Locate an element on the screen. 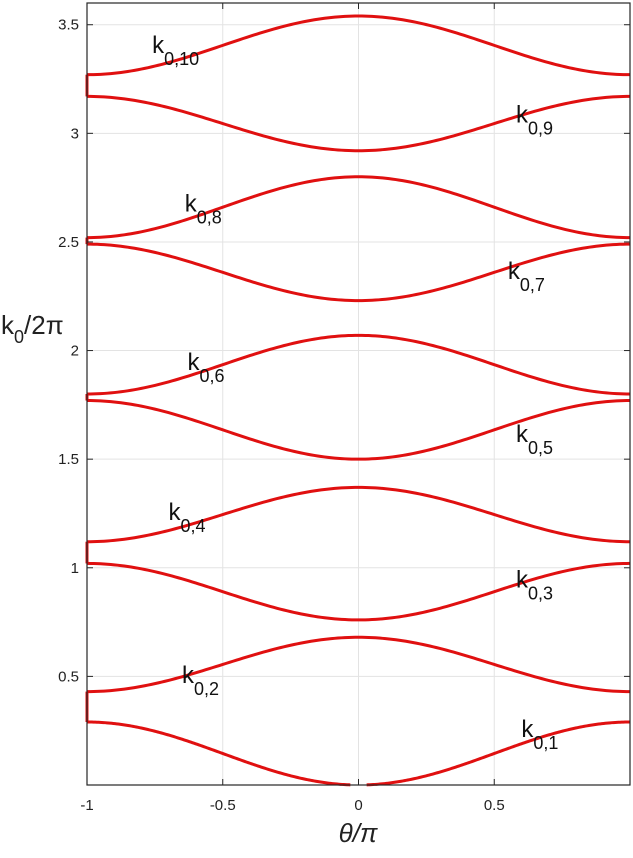 The height and width of the screenshot is (858, 633). curve-label-sub-5: 0,5 is located at coordinates (540, 448).